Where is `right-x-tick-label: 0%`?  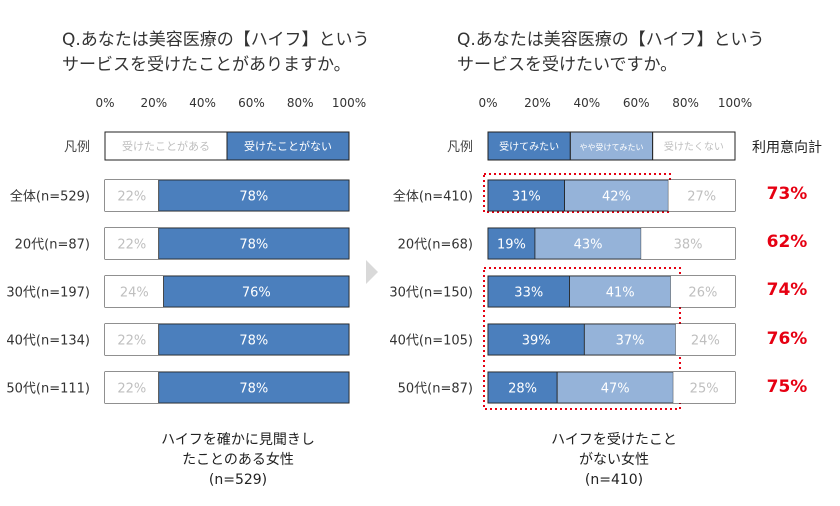 right-x-tick-label: 0% is located at coordinates (487, 103).